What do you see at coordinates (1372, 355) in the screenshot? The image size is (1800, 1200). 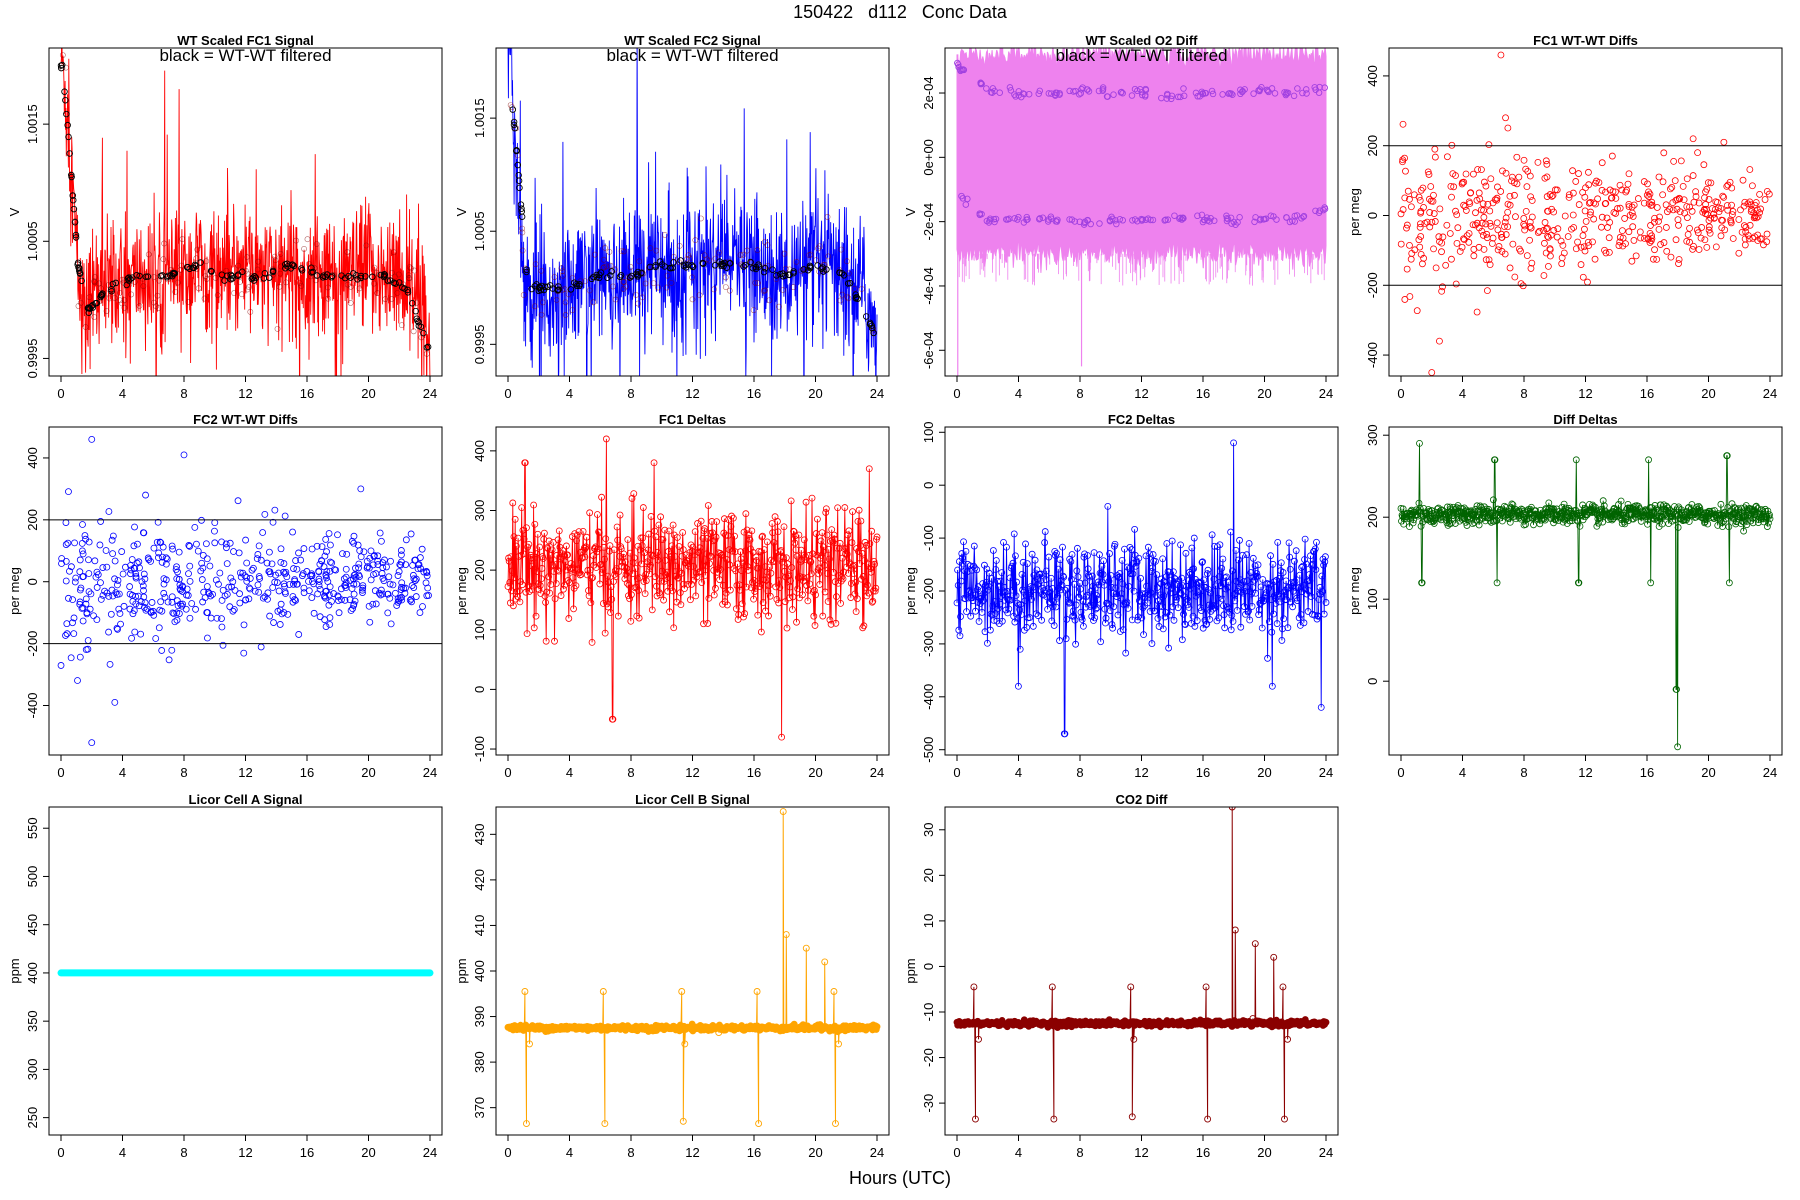 I see `y-tick-label: -400` at bounding box center [1372, 355].